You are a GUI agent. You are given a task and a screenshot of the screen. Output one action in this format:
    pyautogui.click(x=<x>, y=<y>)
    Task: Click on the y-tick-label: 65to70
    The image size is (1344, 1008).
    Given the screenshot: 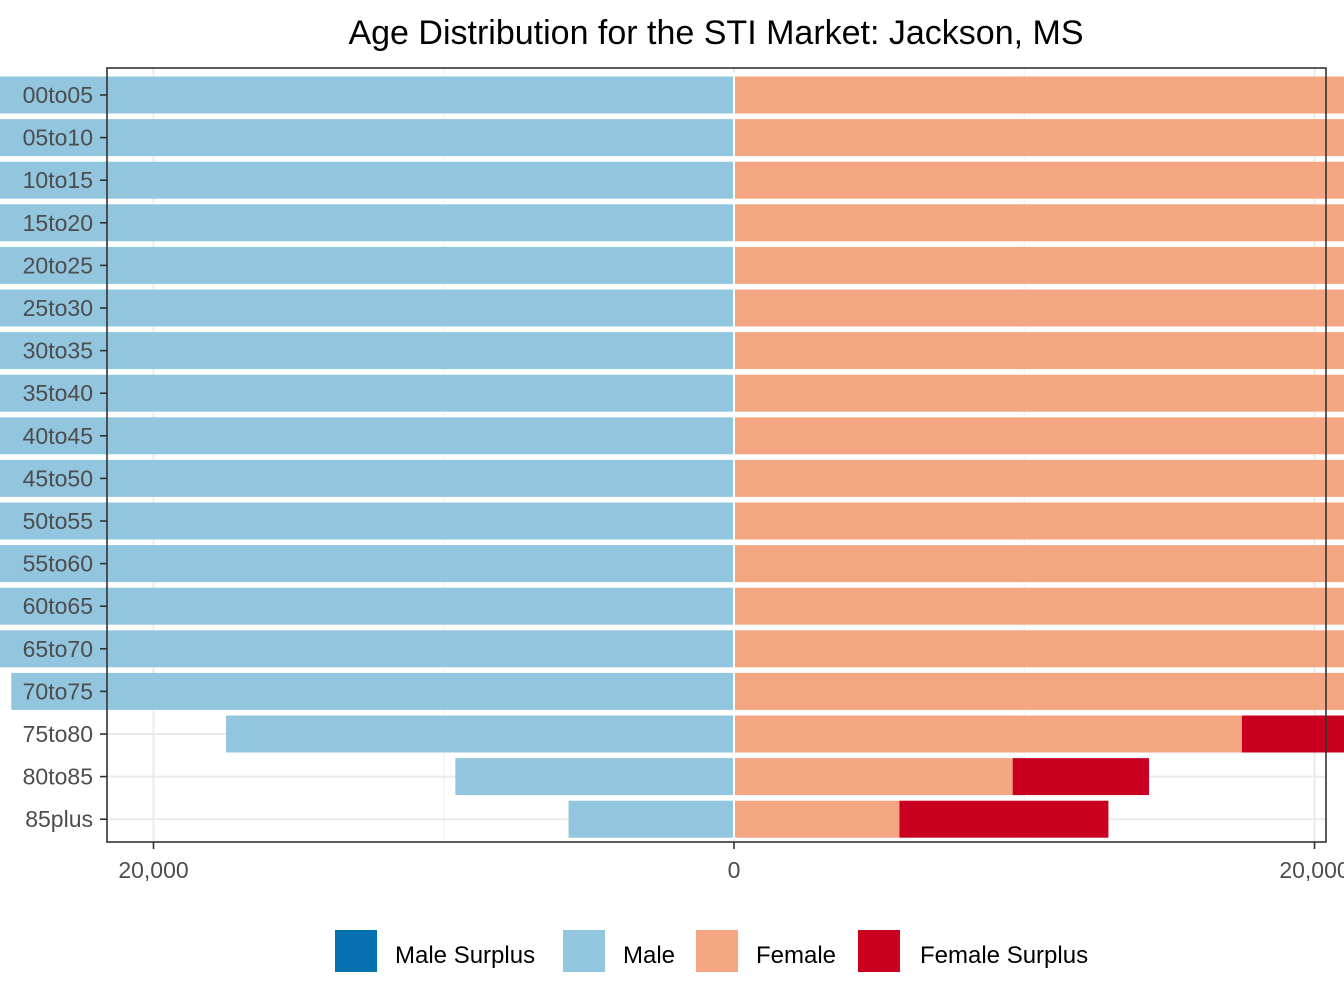 What is the action you would take?
    pyautogui.click(x=58, y=649)
    